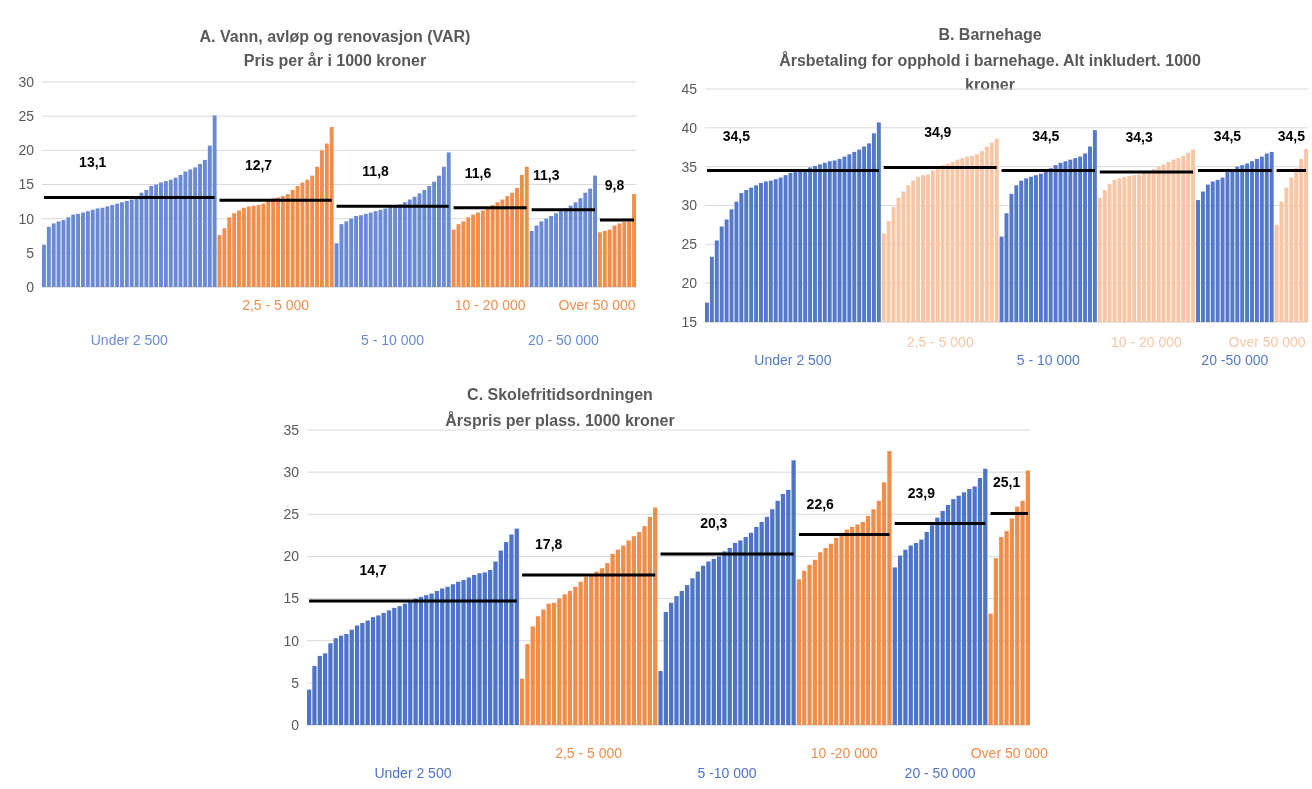 The image size is (1312, 789). What do you see at coordinates (376, 171) in the screenshot?
I see `data-label: 11,8` at bounding box center [376, 171].